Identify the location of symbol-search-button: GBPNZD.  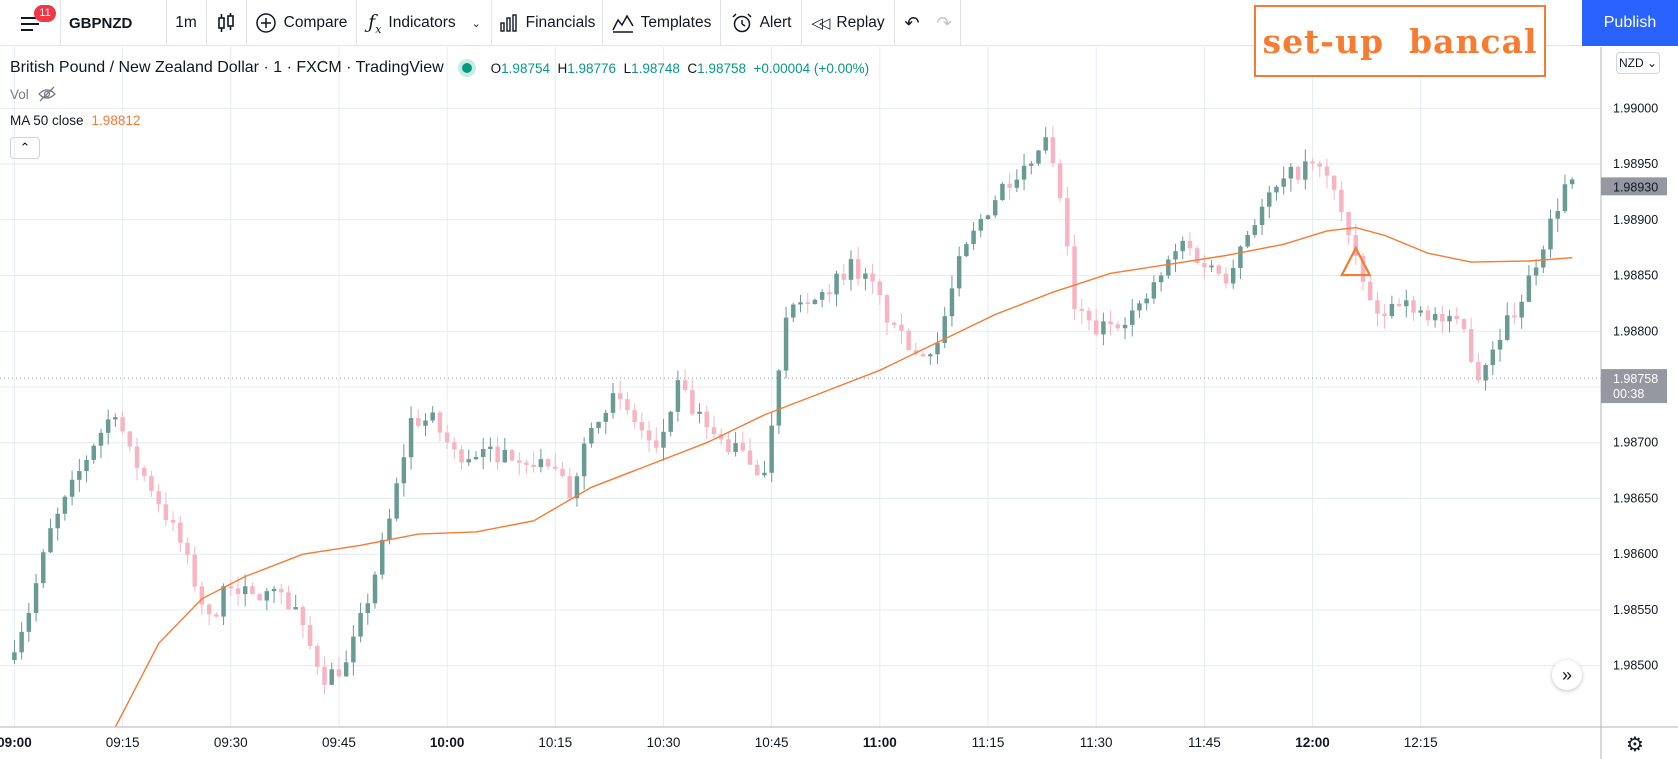
(101, 23).